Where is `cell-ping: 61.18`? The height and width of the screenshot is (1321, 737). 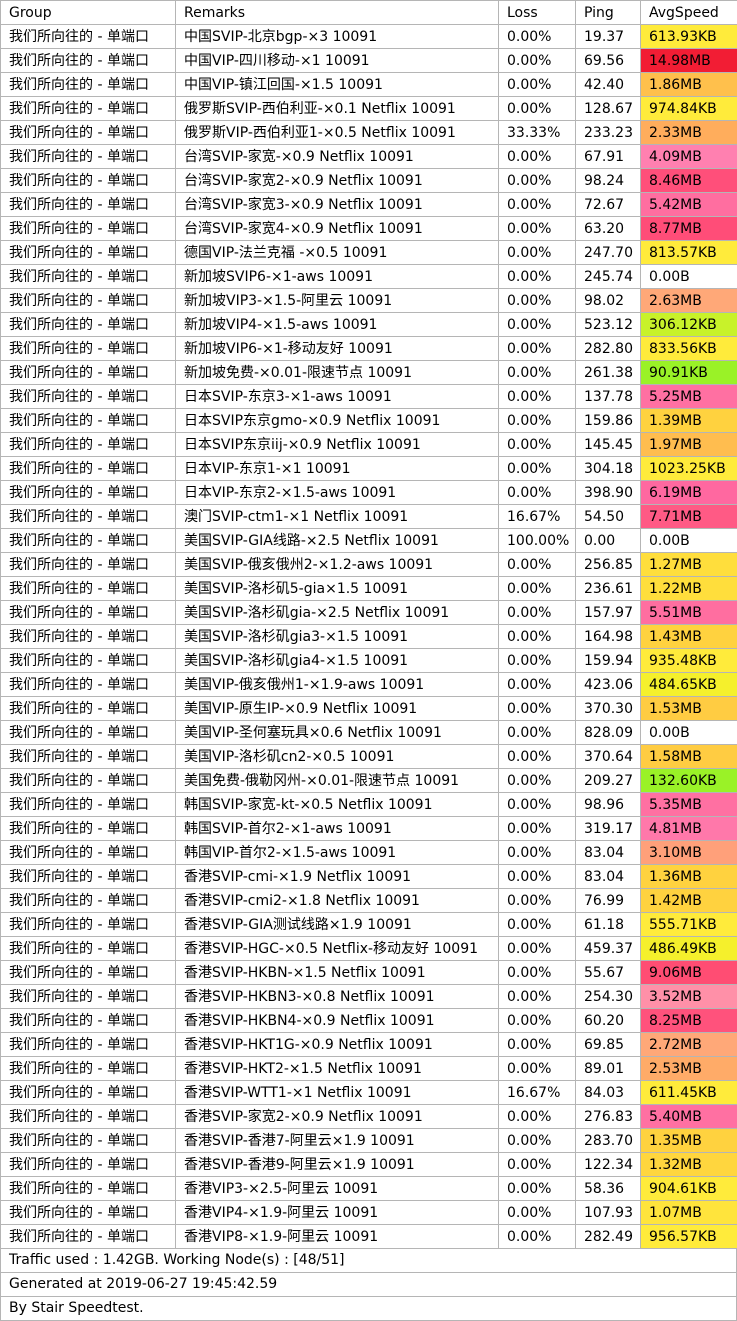 cell-ping: 61.18 is located at coordinates (608, 925).